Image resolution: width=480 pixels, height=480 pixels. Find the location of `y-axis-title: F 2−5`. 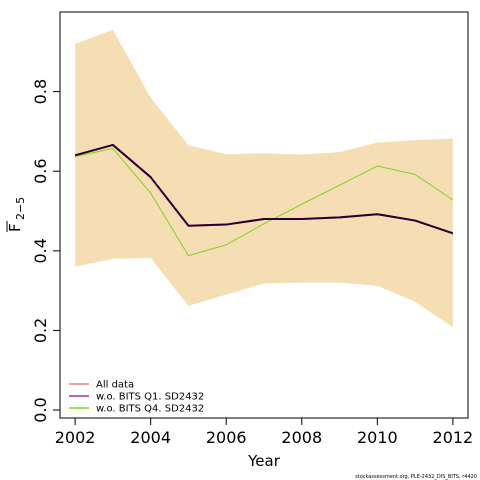

y-axis-title: F 2−5 is located at coordinates (16, 214).